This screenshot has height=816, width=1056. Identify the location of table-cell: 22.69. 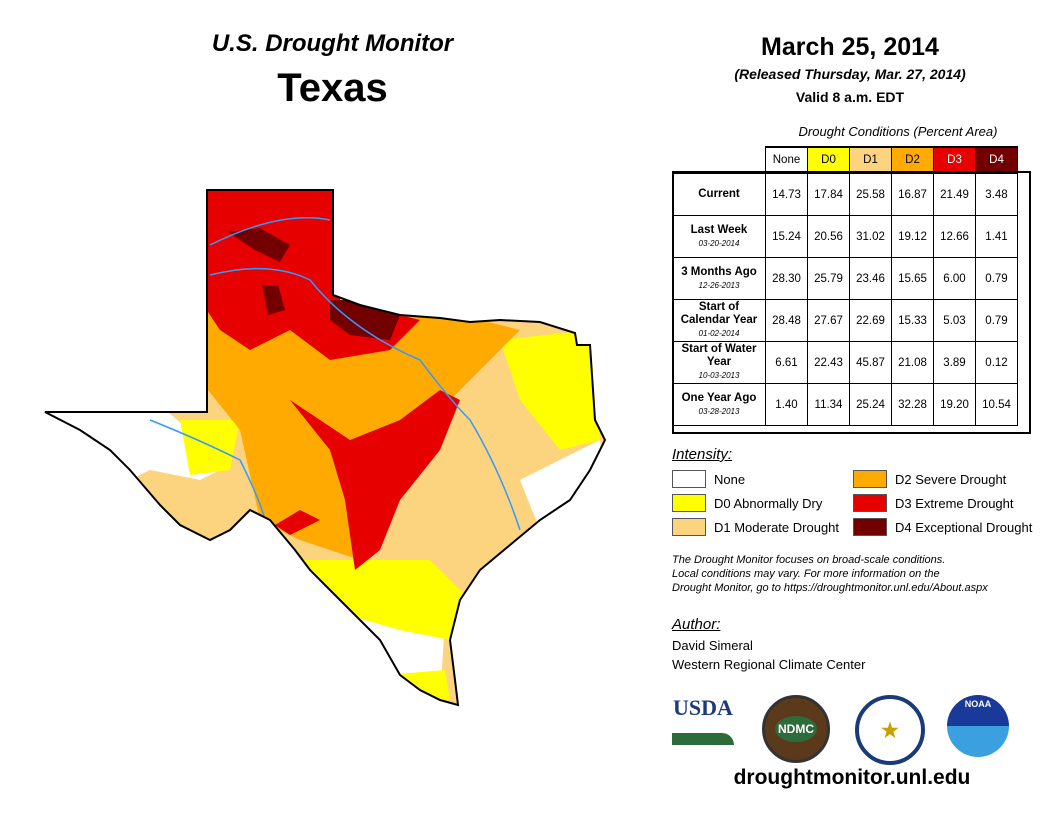
(870, 320).